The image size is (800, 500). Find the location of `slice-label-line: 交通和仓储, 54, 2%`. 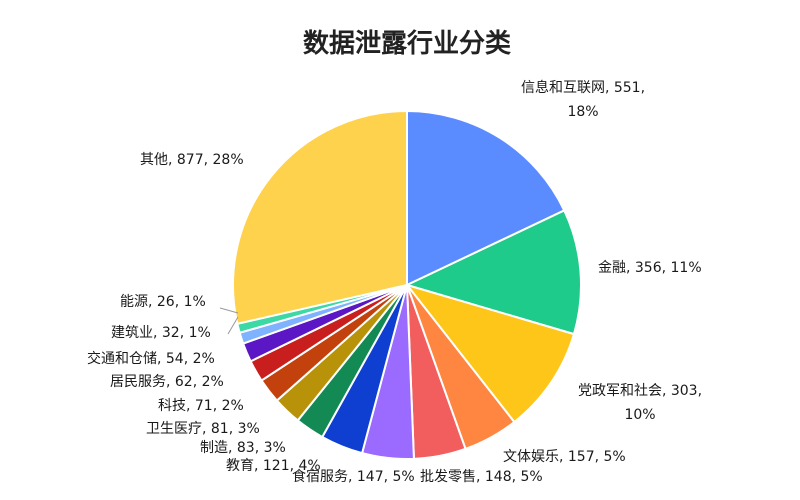

slice-label-line: 交通和仓储, 54, 2% is located at coordinates (151, 358).